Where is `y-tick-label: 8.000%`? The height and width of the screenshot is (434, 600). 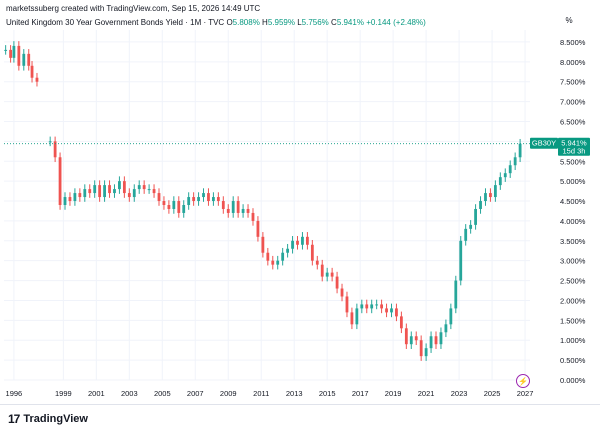
y-tick-label: 8.000% is located at coordinates (573, 62).